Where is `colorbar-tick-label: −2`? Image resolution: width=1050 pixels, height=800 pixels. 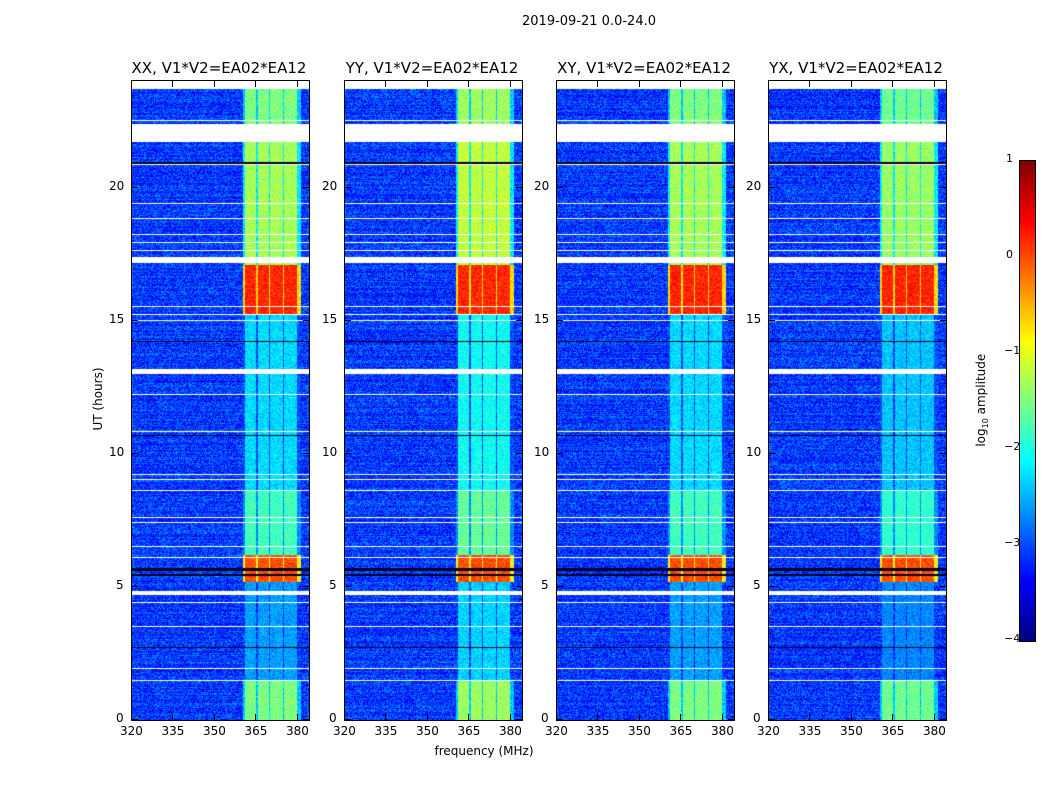 colorbar-tick-label: −2 is located at coordinates (1012, 446).